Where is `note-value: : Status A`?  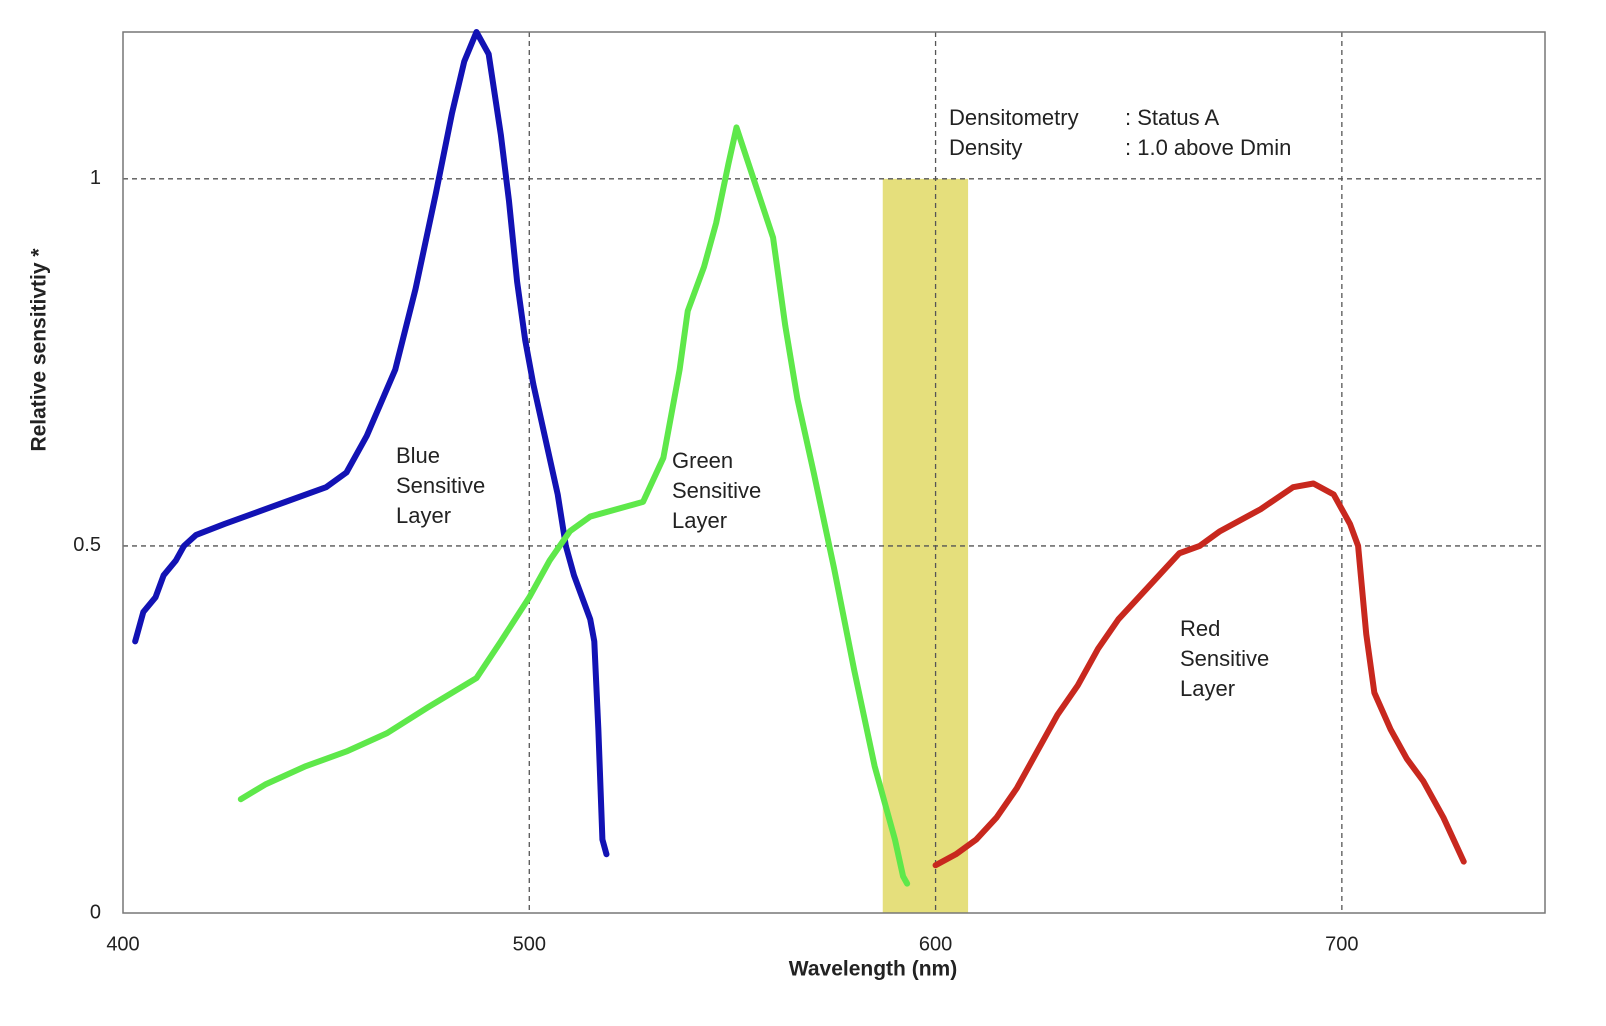 note-value: : Status A is located at coordinates (1172, 117).